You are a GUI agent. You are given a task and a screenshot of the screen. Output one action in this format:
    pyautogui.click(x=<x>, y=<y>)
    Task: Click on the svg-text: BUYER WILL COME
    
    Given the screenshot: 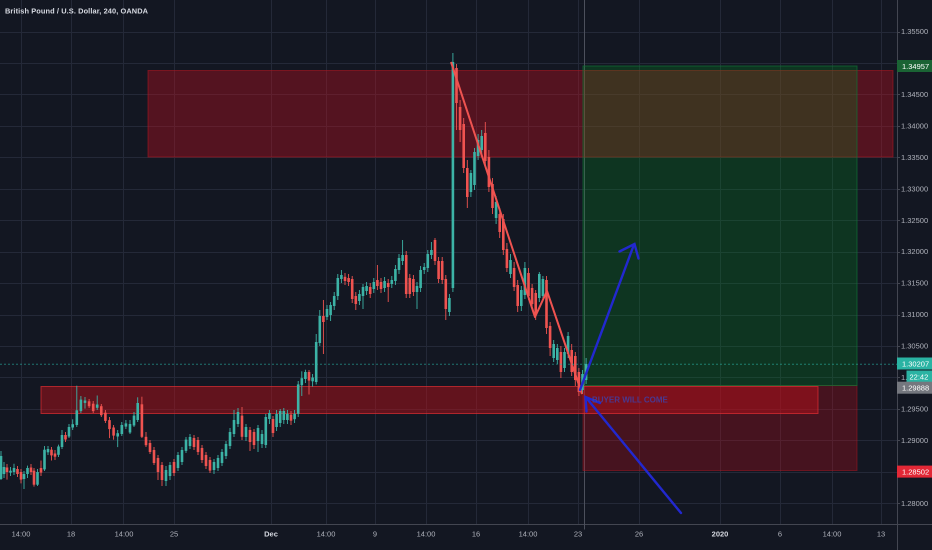 What is the action you would take?
    pyautogui.click(x=630, y=400)
    